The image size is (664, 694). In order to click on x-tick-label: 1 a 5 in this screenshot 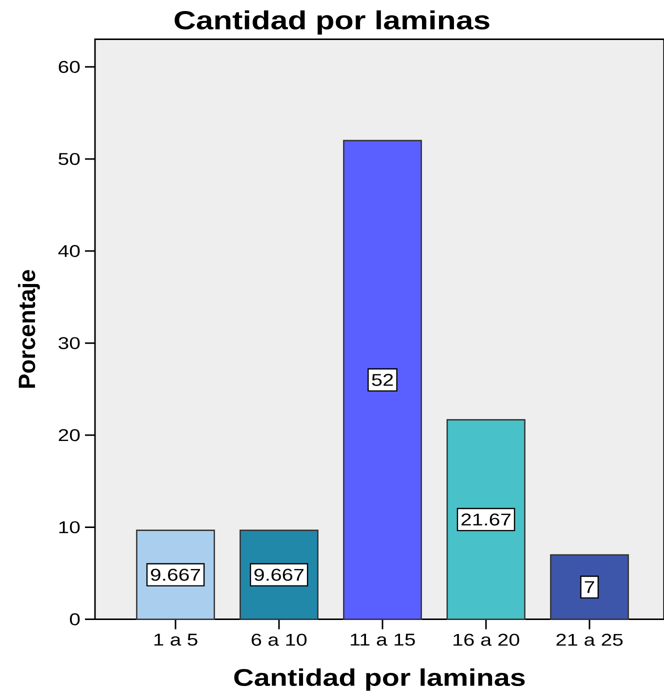, I will do `click(176, 640)`.